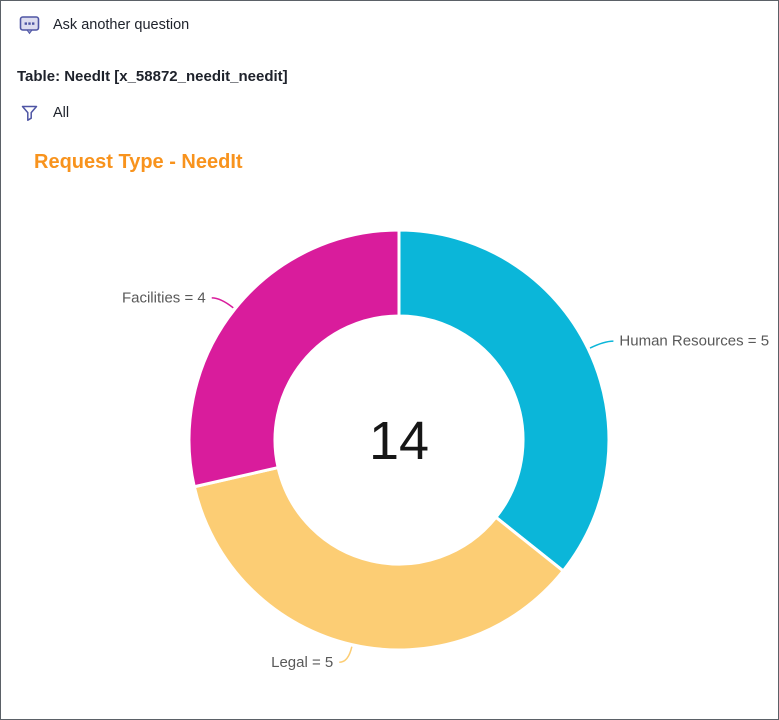 The width and height of the screenshot is (779, 720). I want to click on chat-bubble-icon, so click(29, 25).